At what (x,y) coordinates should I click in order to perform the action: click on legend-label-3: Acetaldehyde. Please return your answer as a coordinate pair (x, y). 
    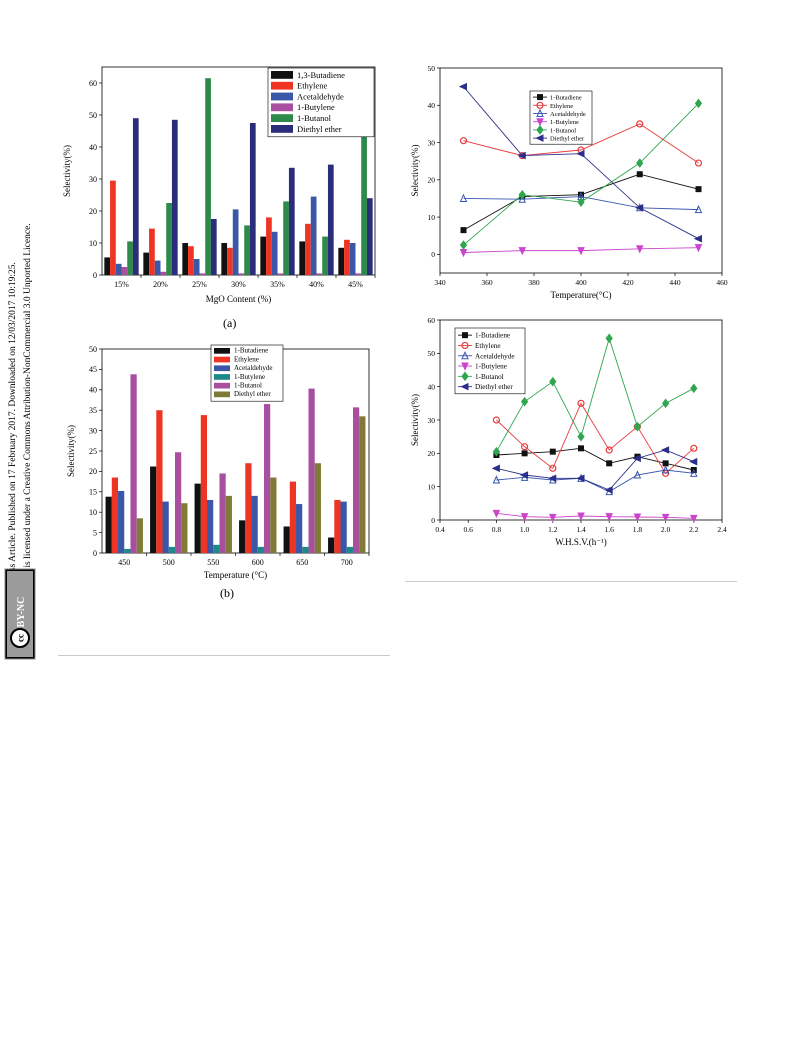
    Looking at the image, I should click on (568, 114).